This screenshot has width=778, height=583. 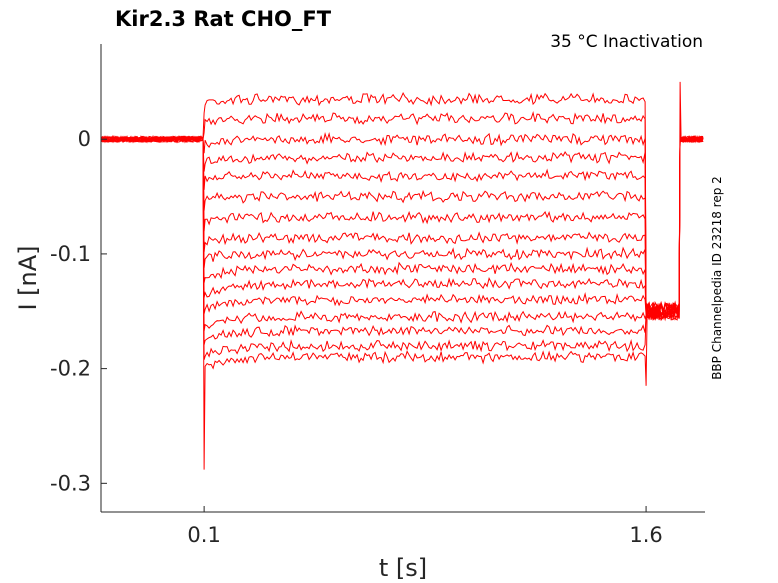 I want to click on x-axis-label: t [s], so click(x=403, y=568).